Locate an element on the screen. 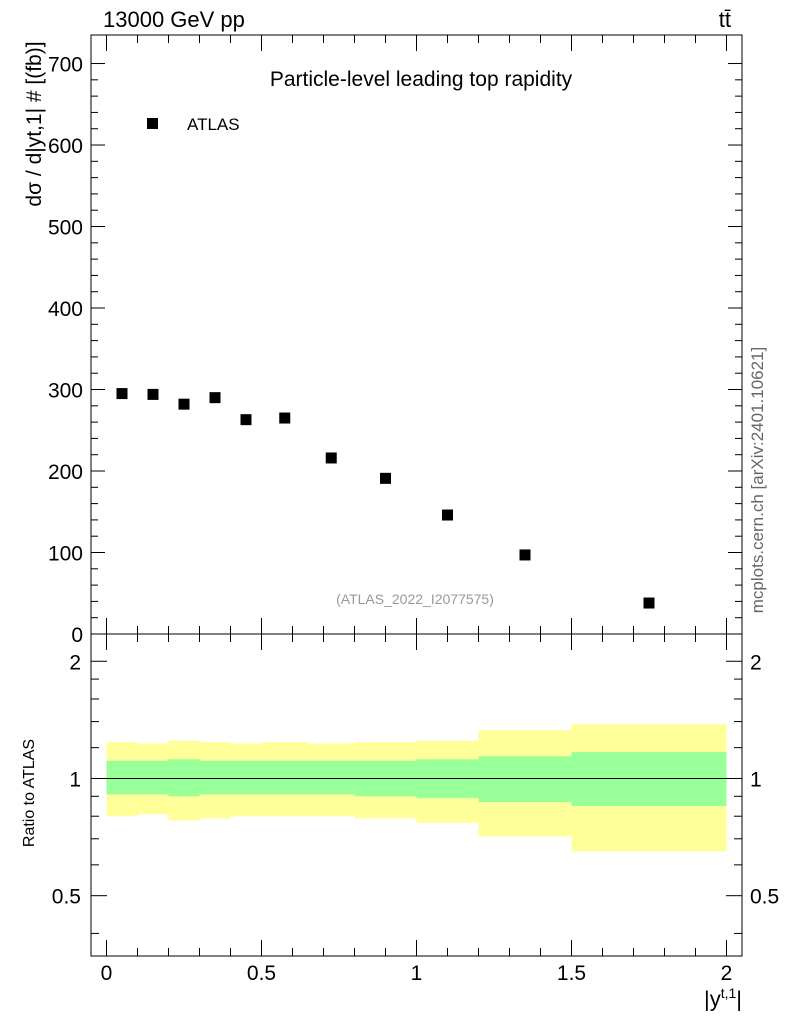 The height and width of the screenshot is (1024, 786). x-tick-label: 0 is located at coordinates (107, 973).